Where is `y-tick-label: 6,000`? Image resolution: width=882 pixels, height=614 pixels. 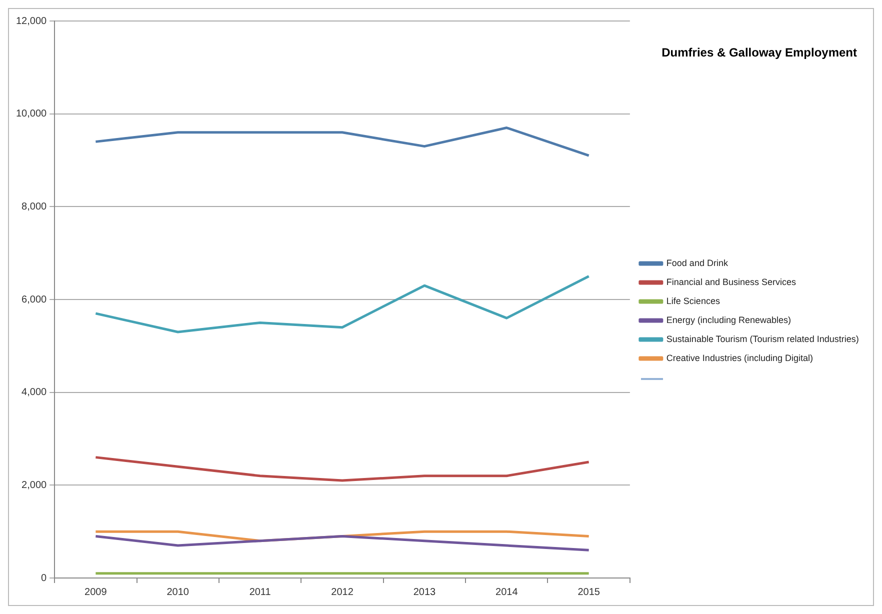 y-tick-label: 6,000 is located at coordinates (35, 300).